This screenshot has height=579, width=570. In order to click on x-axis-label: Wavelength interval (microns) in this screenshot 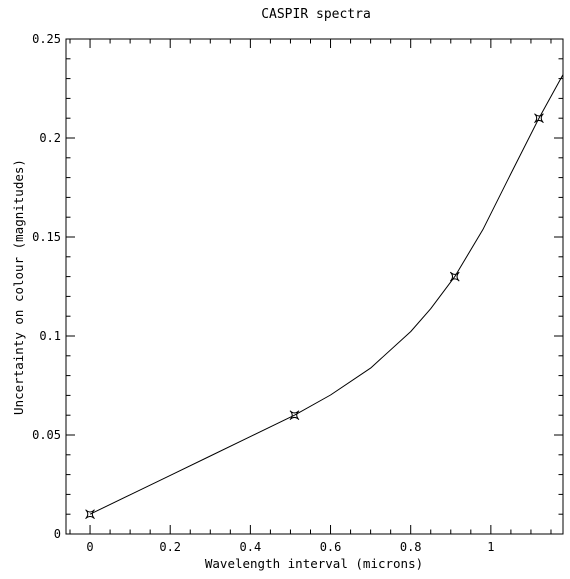, I will do `click(314, 563)`.